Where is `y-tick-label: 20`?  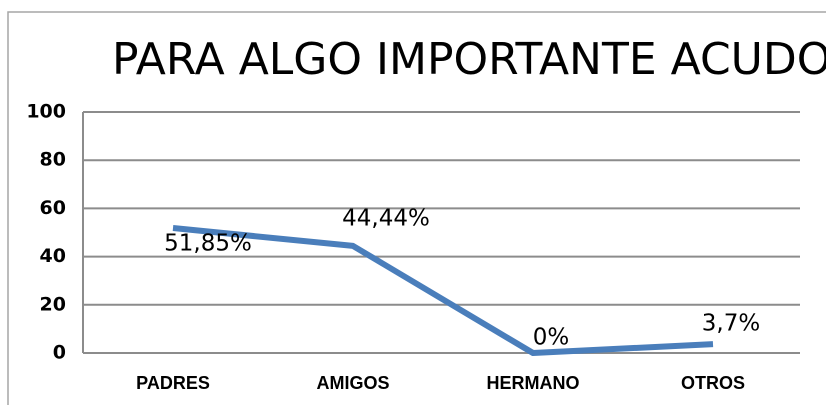 y-tick-label: 20 is located at coordinates (53, 304).